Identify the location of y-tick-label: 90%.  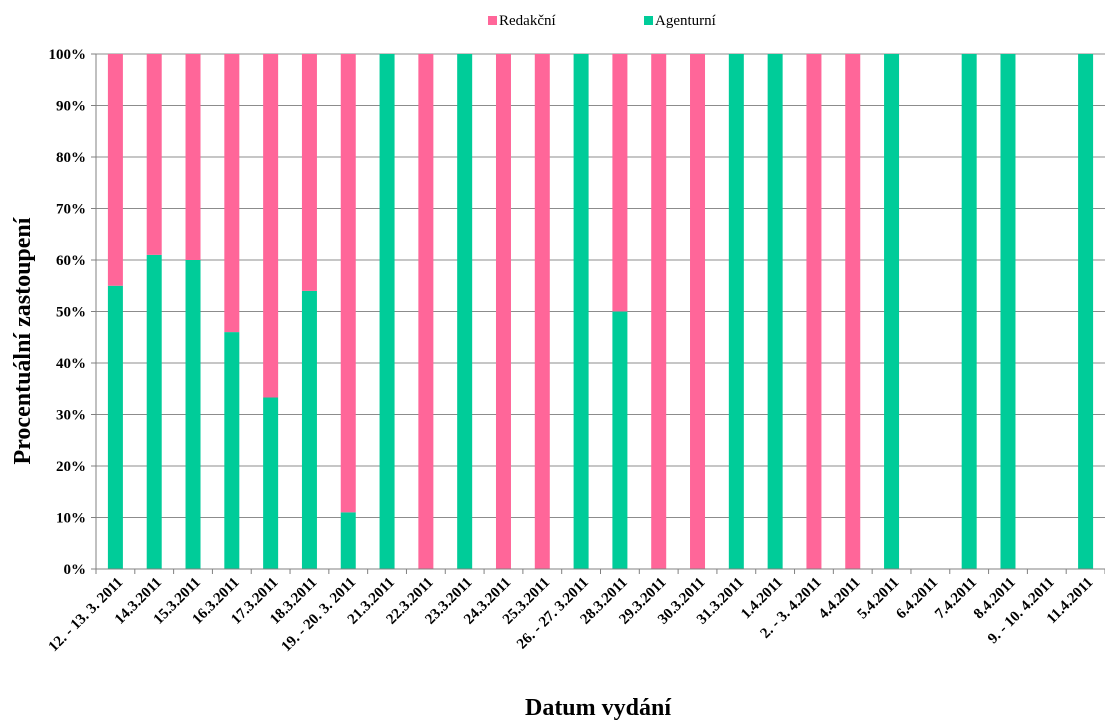
(71, 107).